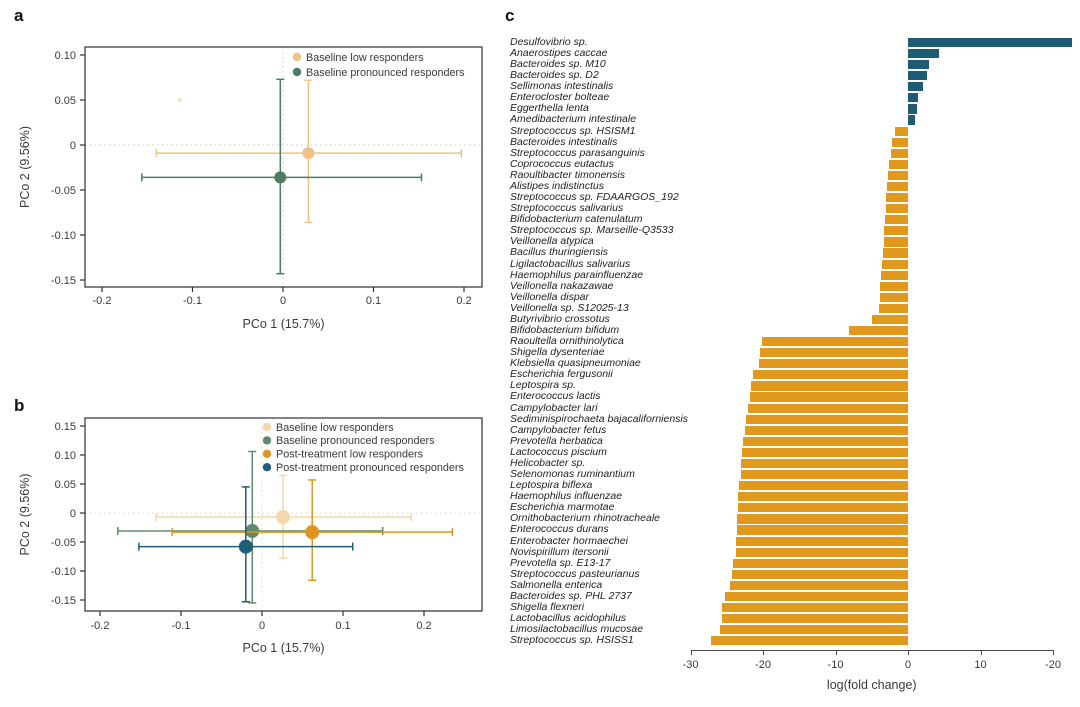 This screenshot has height=707, width=1080. What do you see at coordinates (559, 252) in the screenshot?
I see `species-label: Bacillus thuringiensis` at bounding box center [559, 252].